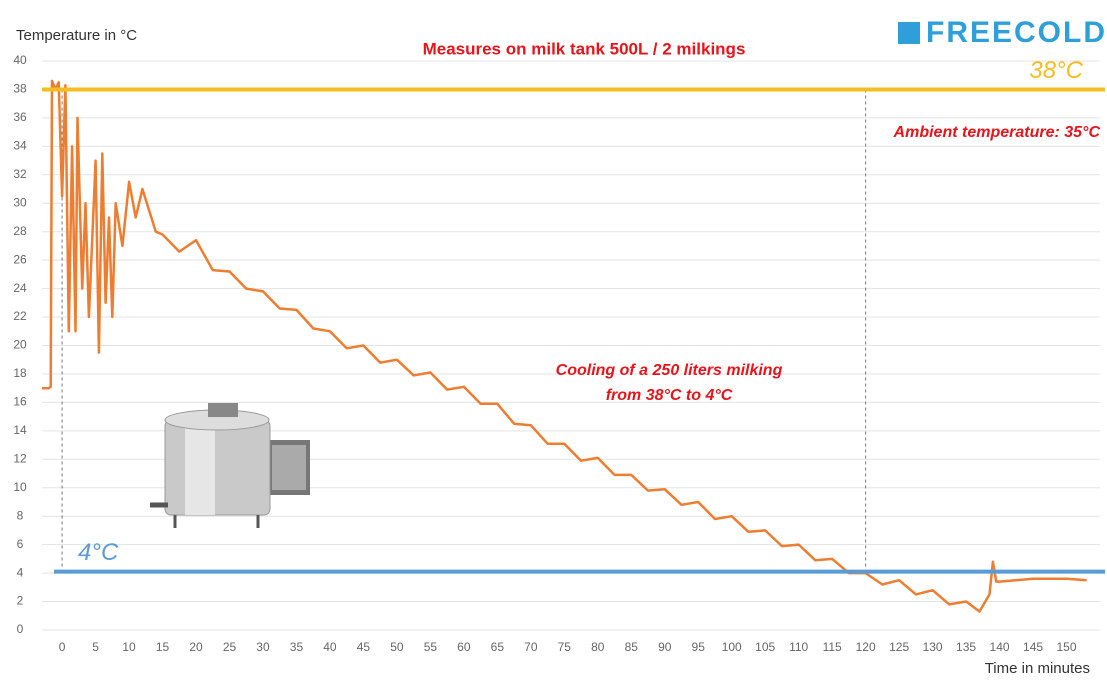 Image resolution: width=1107 pixels, height=684 pixels. Describe the element at coordinates (933, 647) in the screenshot. I see `x-tick-label: 130` at that location.